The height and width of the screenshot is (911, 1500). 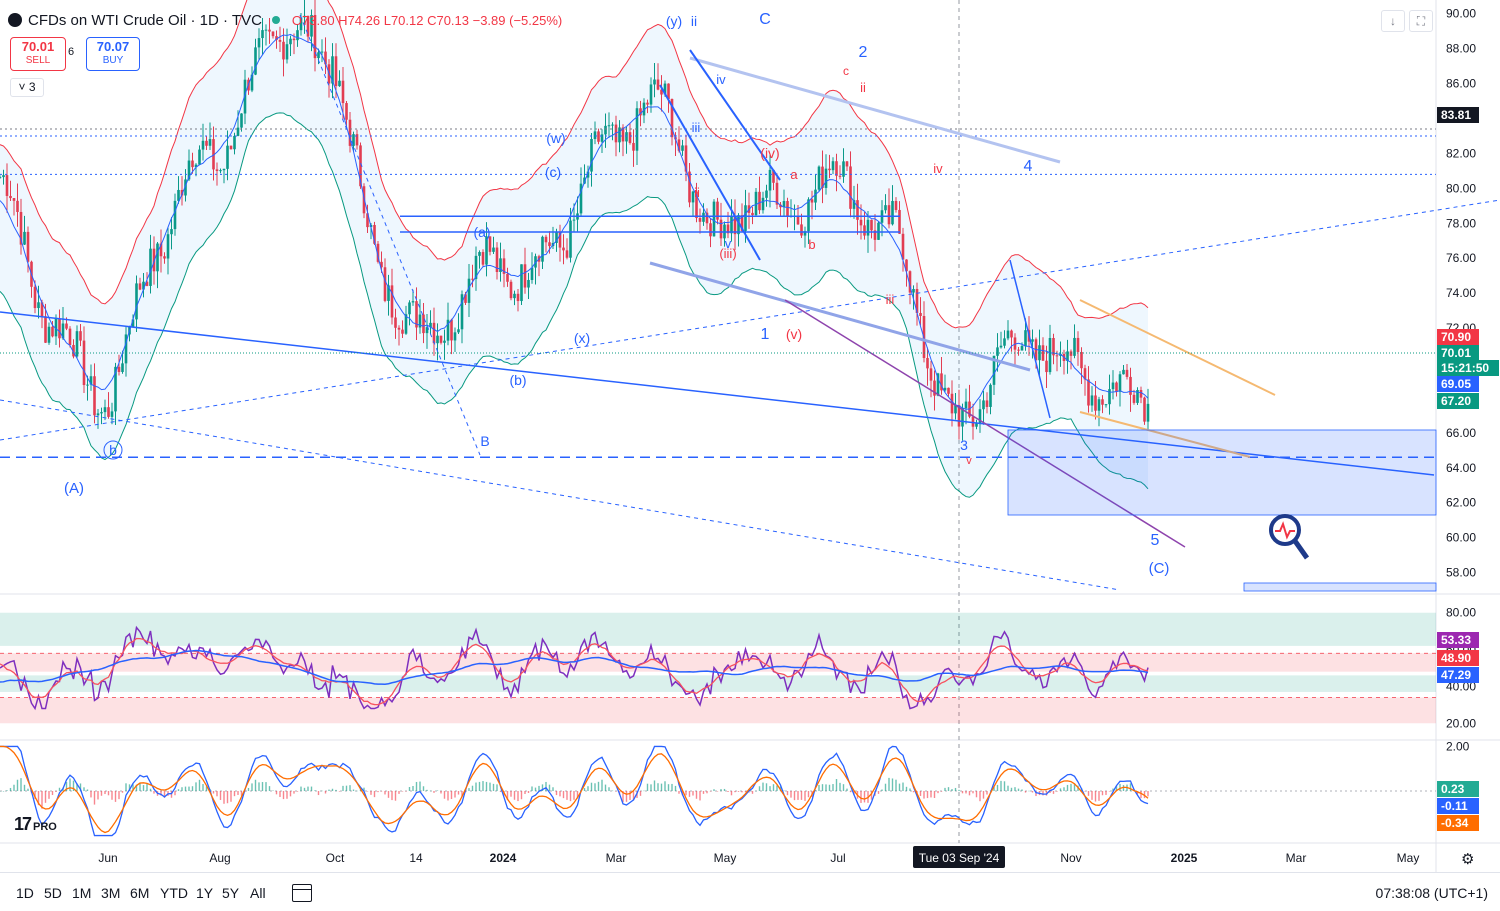 What do you see at coordinates (1461, 573) in the screenshot?
I see `price-tick-label: 58.00` at bounding box center [1461, 573].